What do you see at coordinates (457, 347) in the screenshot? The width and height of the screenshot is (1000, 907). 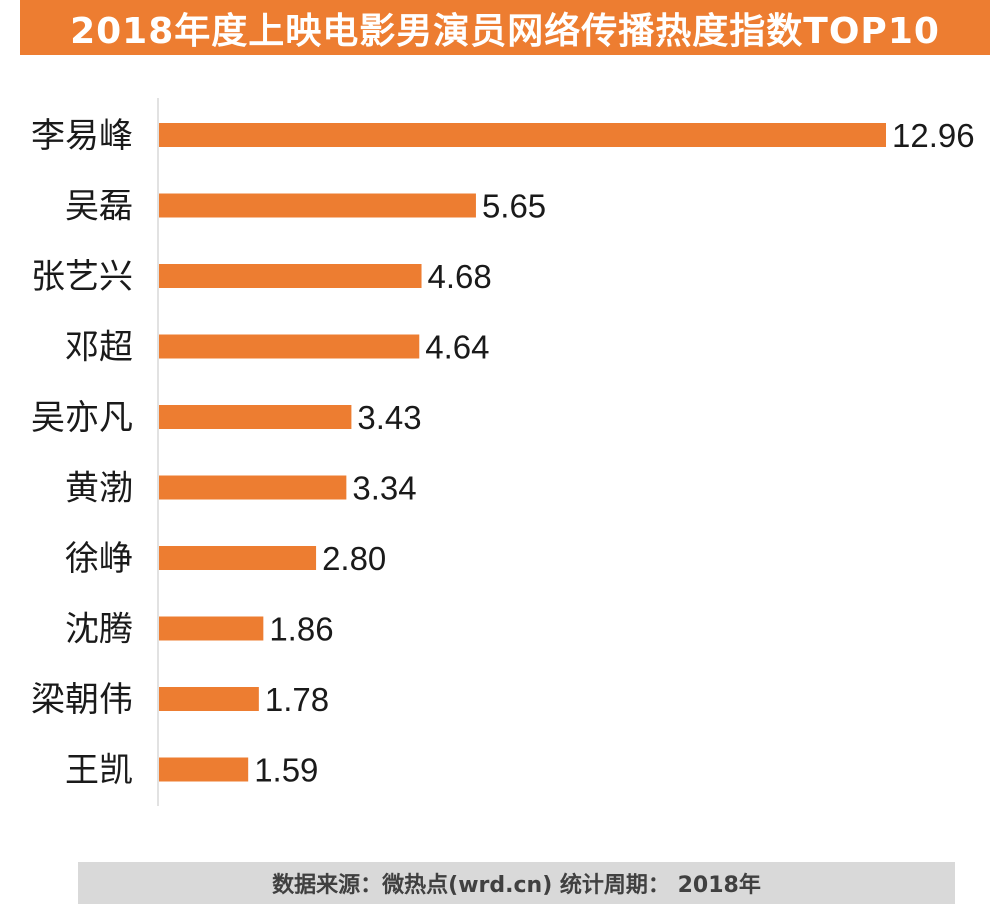 I see `value-label: 4.64` at bounding box center [457, 347].